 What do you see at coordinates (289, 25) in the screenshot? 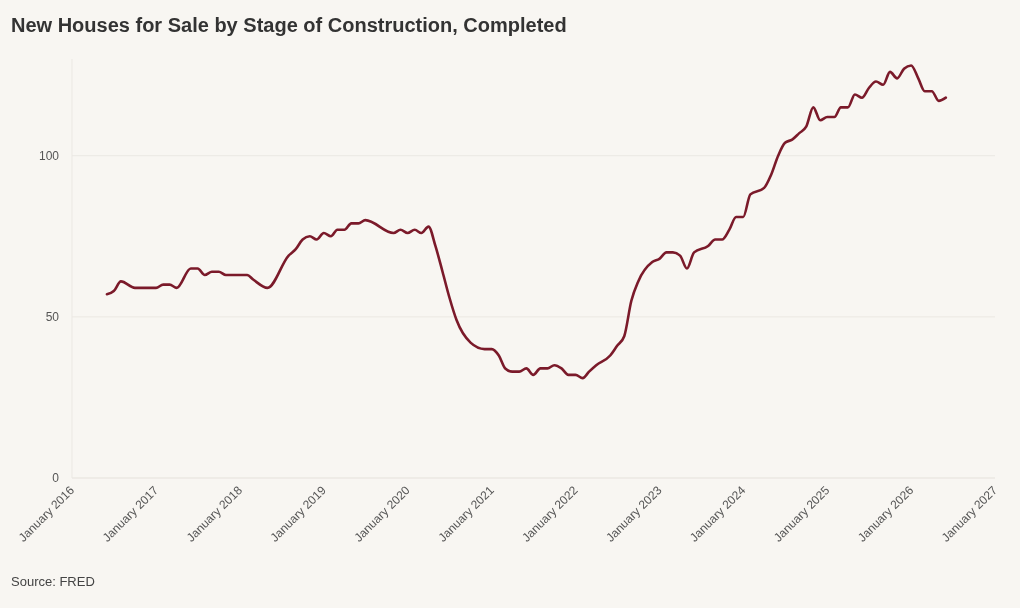
I see `chart-title: New Houses for Sale by Stage of Construction, Completed` at bounding box center [289, 25].